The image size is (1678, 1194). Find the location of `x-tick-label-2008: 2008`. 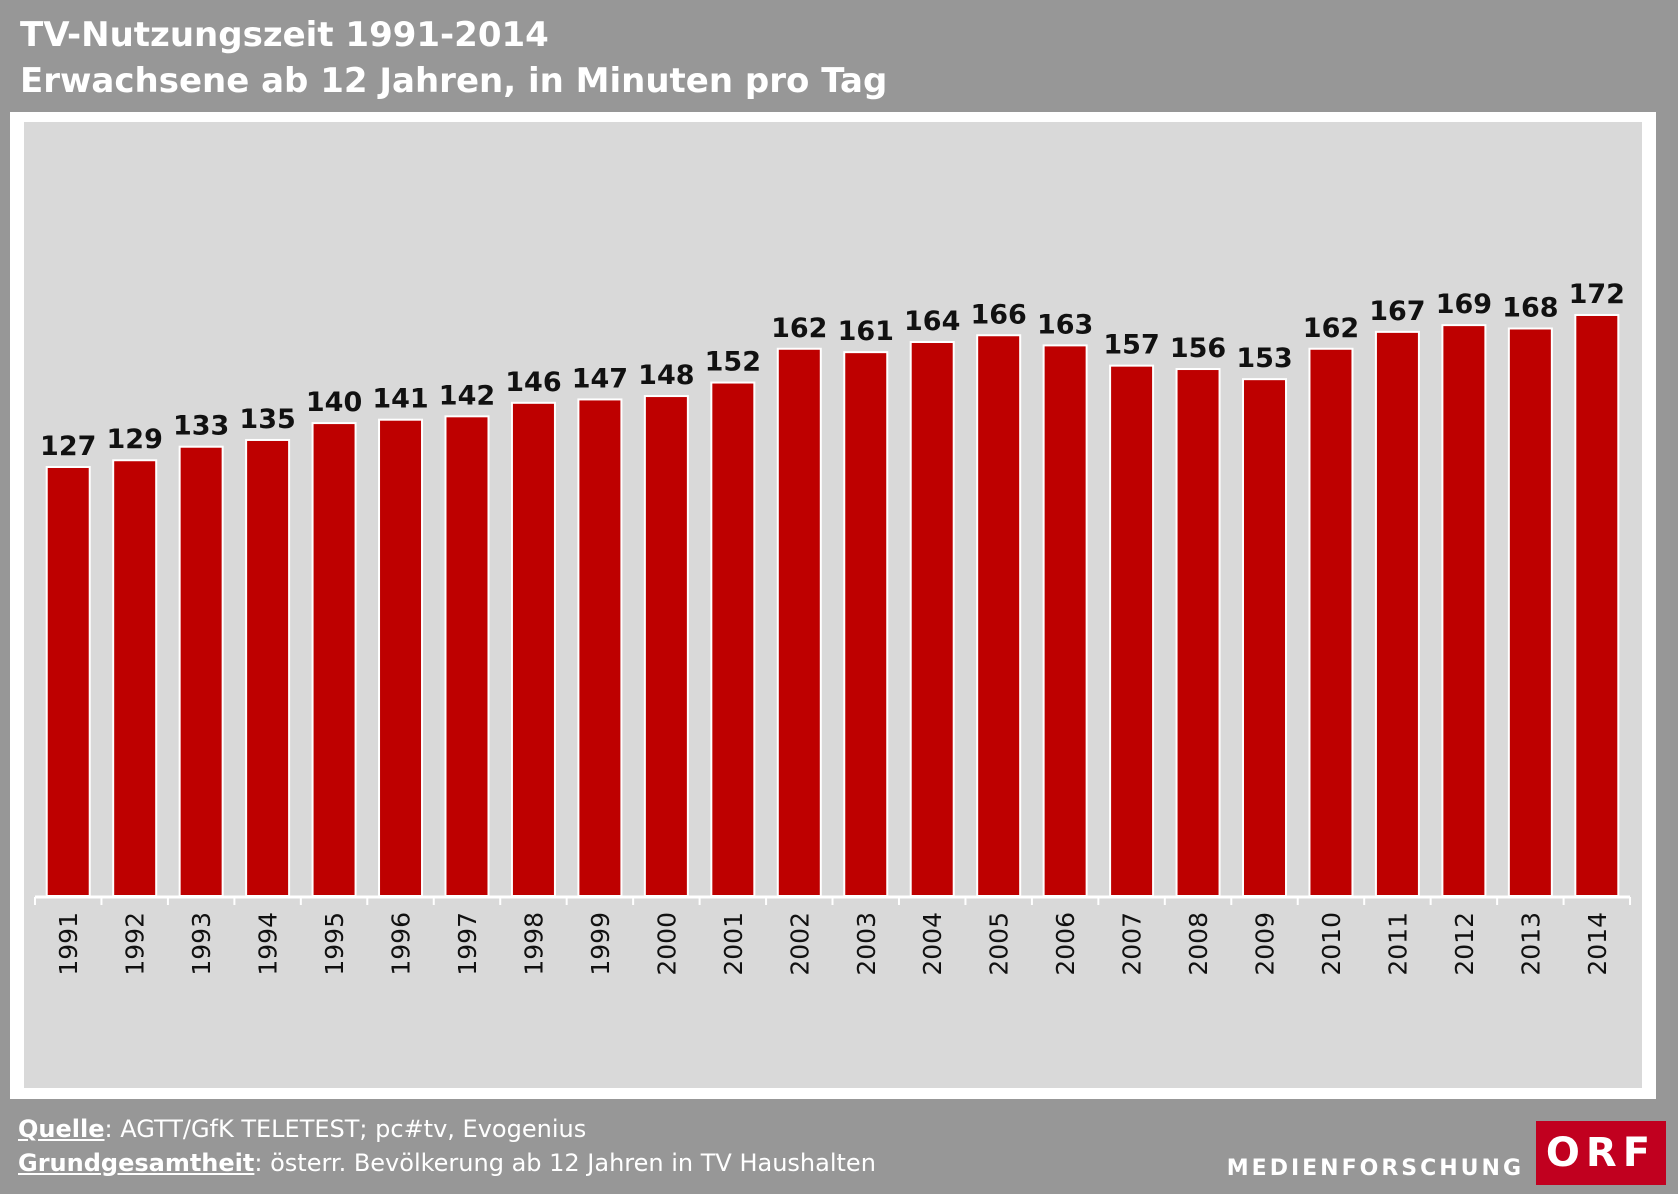

x-tick-label-2008: 2008 is located at coordinates (1198, 944).